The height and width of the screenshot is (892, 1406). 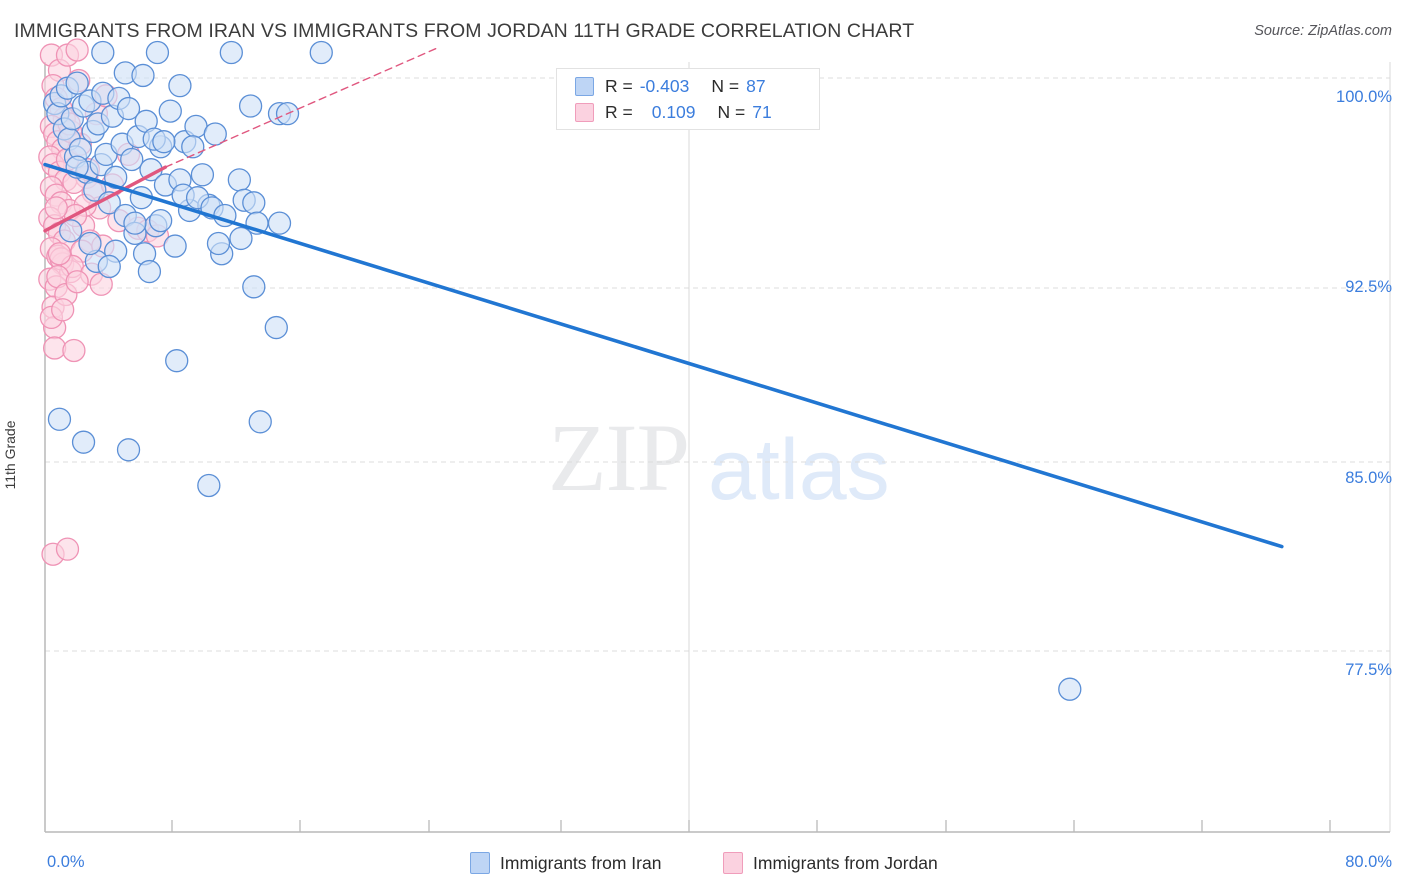 I want to click on legend-swatch-jordan-icon, so click(x=733, y=863).